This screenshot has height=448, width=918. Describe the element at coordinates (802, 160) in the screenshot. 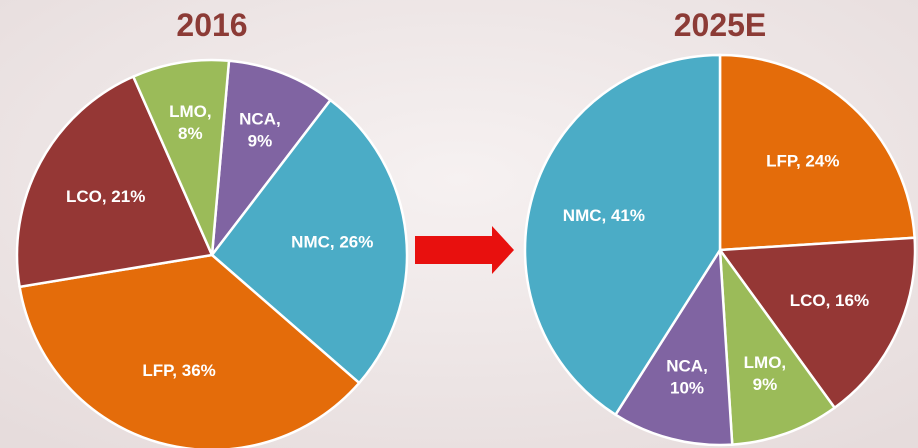

I see `data-label: LFP, 24%` at that location.